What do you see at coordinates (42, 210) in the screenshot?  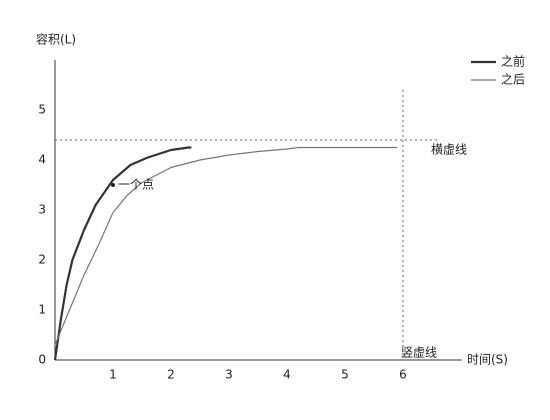 I see `y-tick-label: 3` at bounding box center [42, 210].